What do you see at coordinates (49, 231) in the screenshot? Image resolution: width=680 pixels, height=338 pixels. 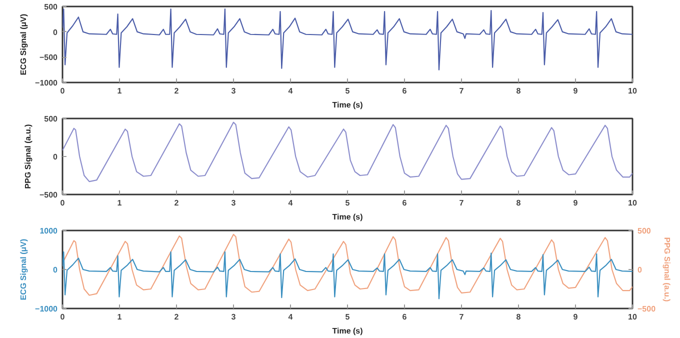 I see `y-tick-label: 1000` at bounding box center [49, 231].